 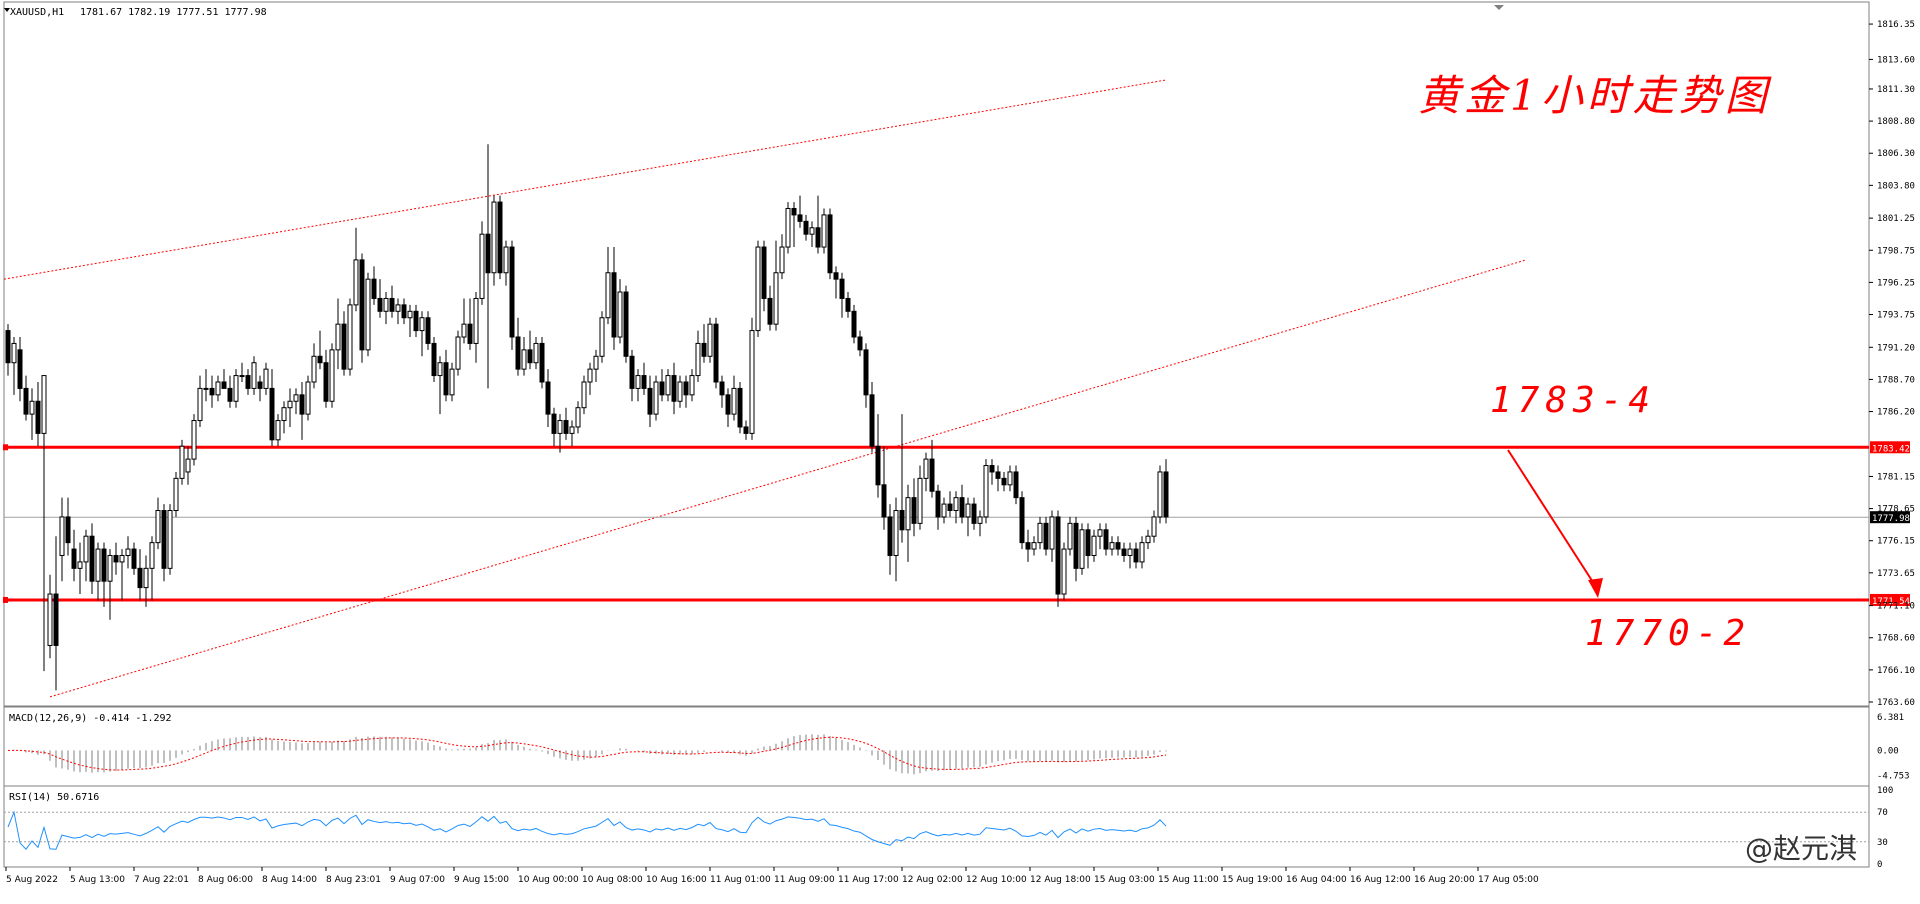 What do you see at coordinates (1891, 449) in the screenshot?
I see `level-price-label-0: 1783.42` at bounding box center [1891, 449].